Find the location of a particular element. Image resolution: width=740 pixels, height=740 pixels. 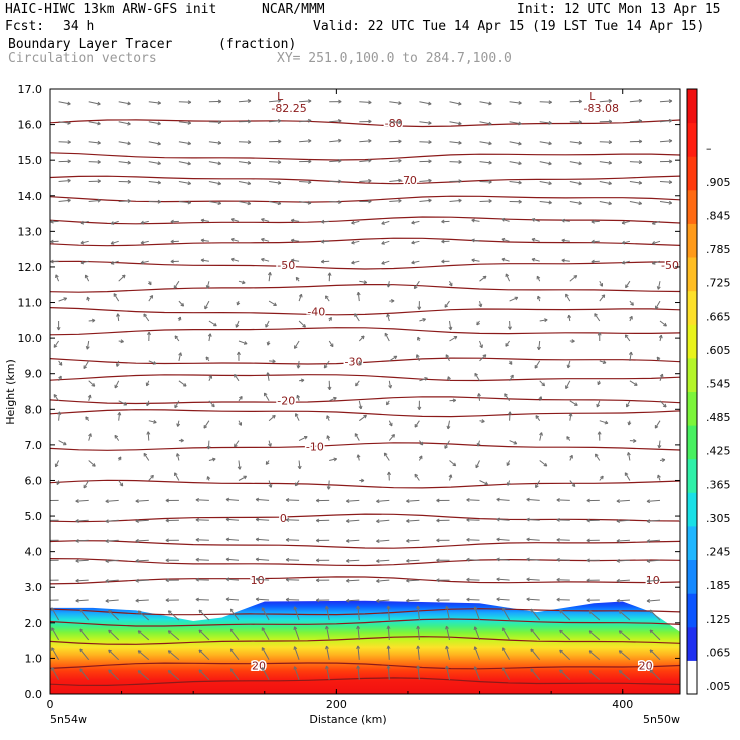

colorbar-swatch is located at coordinates (692, 643).